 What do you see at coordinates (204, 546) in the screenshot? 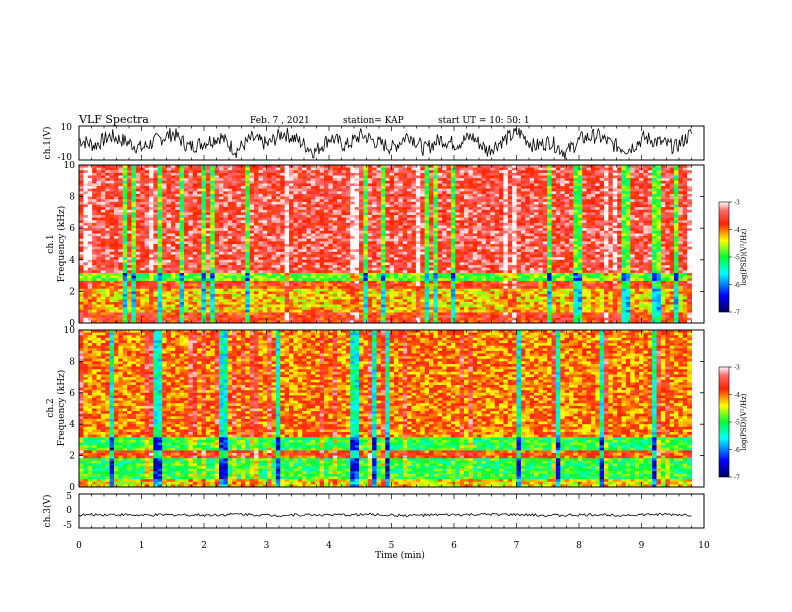
I see `time-tick-label-2: 2` at bounding box center [204, 546].